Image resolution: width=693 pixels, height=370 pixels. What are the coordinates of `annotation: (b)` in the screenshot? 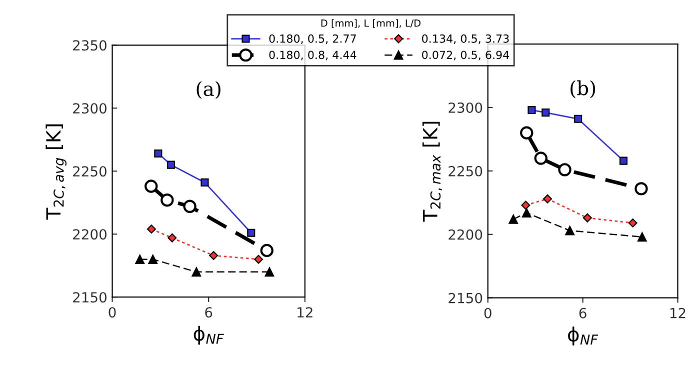 It's located at (583, 89).